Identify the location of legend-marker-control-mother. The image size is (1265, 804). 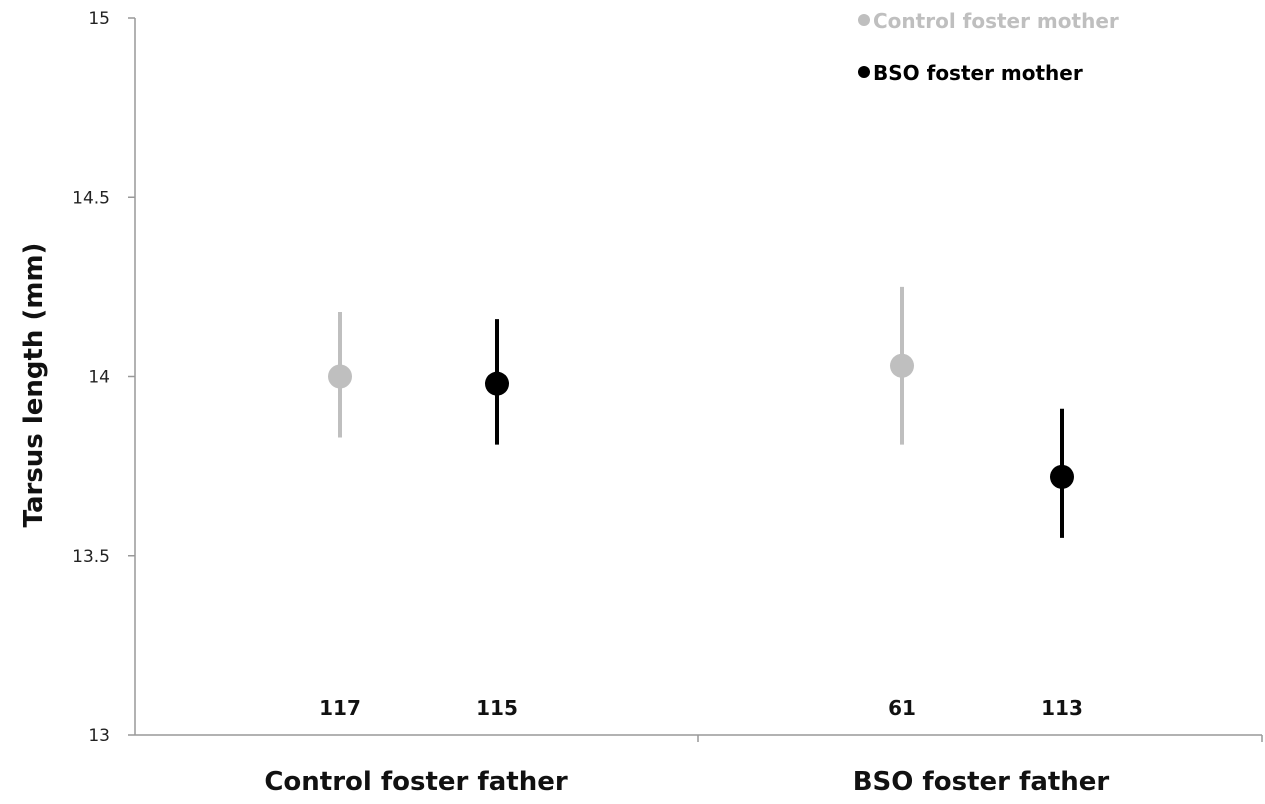
(864, 20).